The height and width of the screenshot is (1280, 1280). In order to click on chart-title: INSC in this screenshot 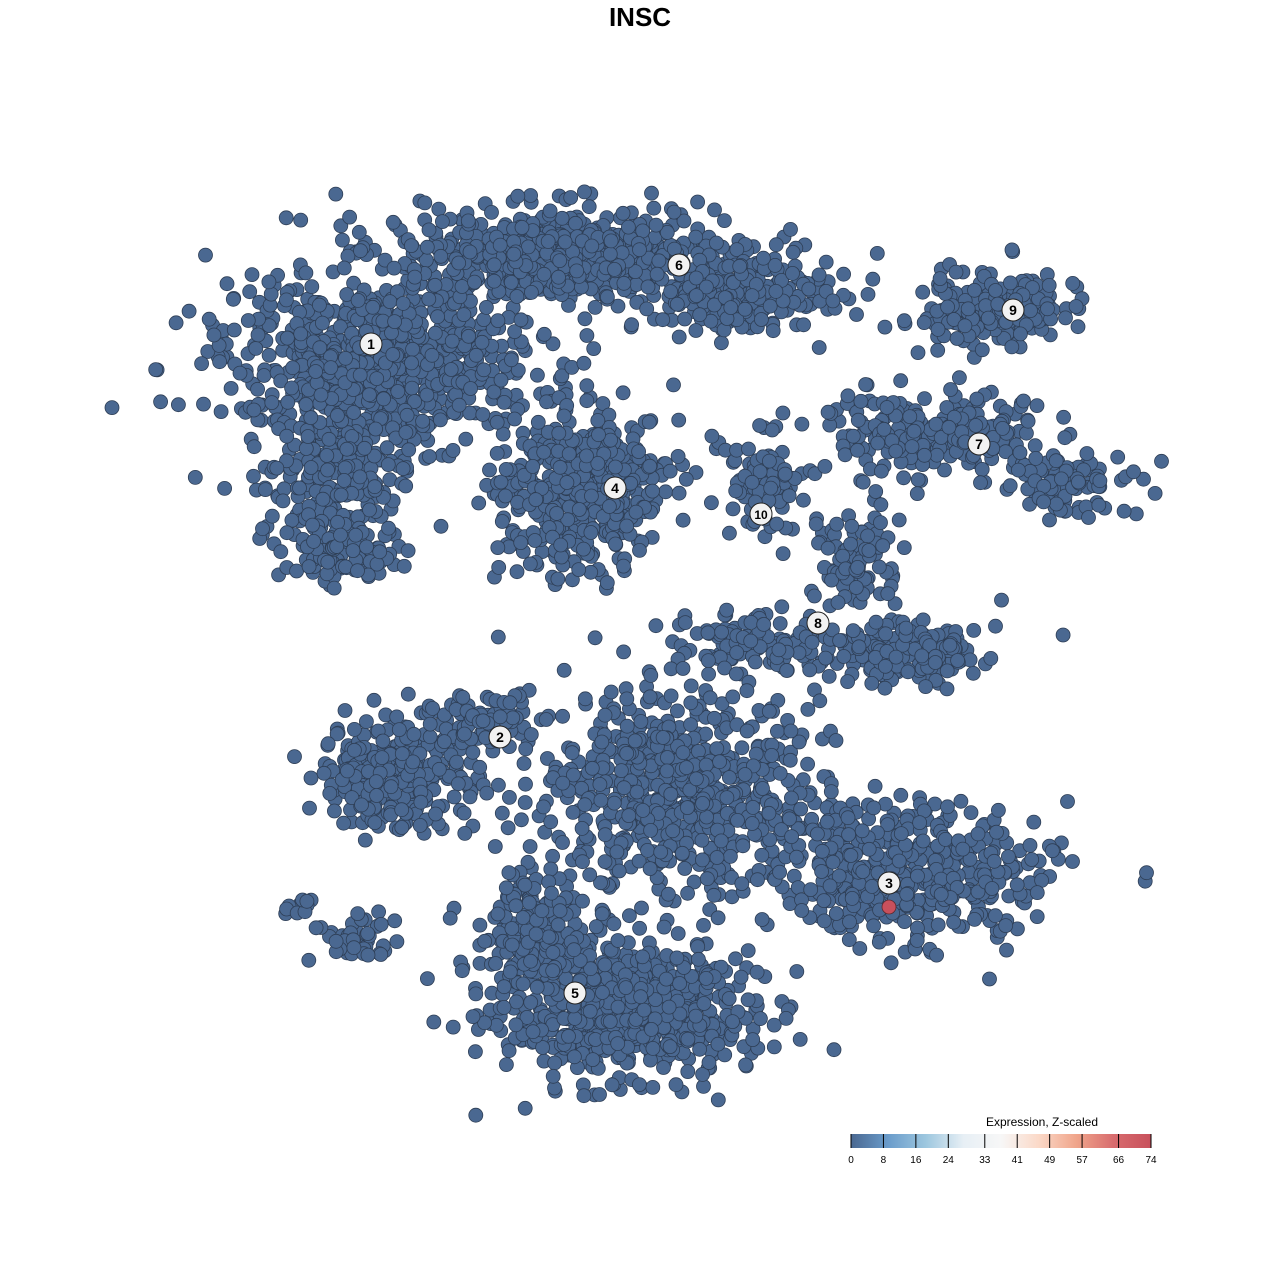, I will do `click(640, 17)`.